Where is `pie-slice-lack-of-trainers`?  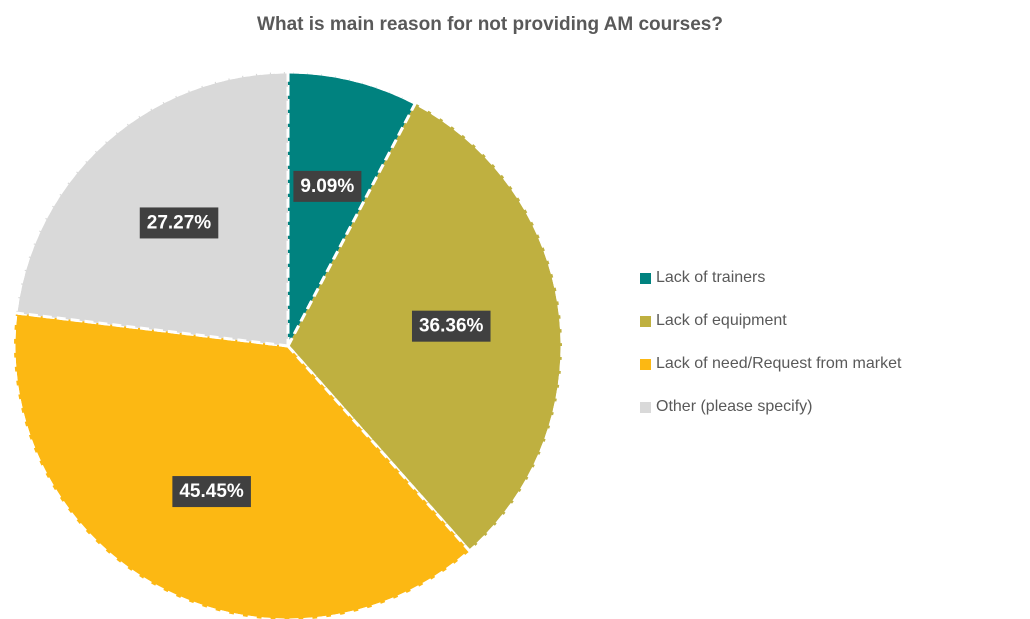
pie-slice-lack-of-trainers is located at coordinates (352, 208).